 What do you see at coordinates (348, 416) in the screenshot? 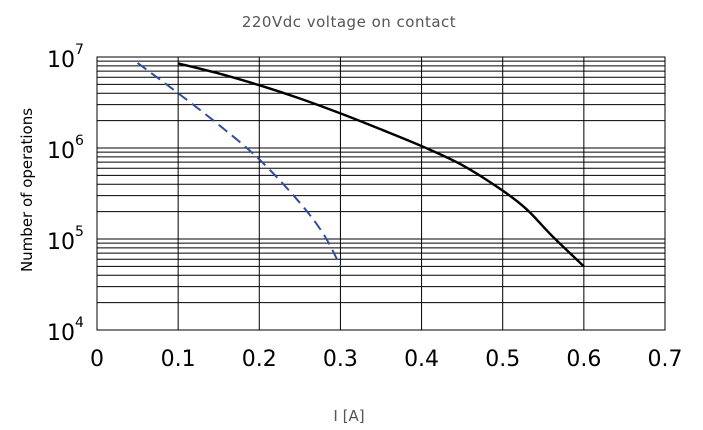
I see `x-axis-label: I [A]` at bounding box center [348, 416].